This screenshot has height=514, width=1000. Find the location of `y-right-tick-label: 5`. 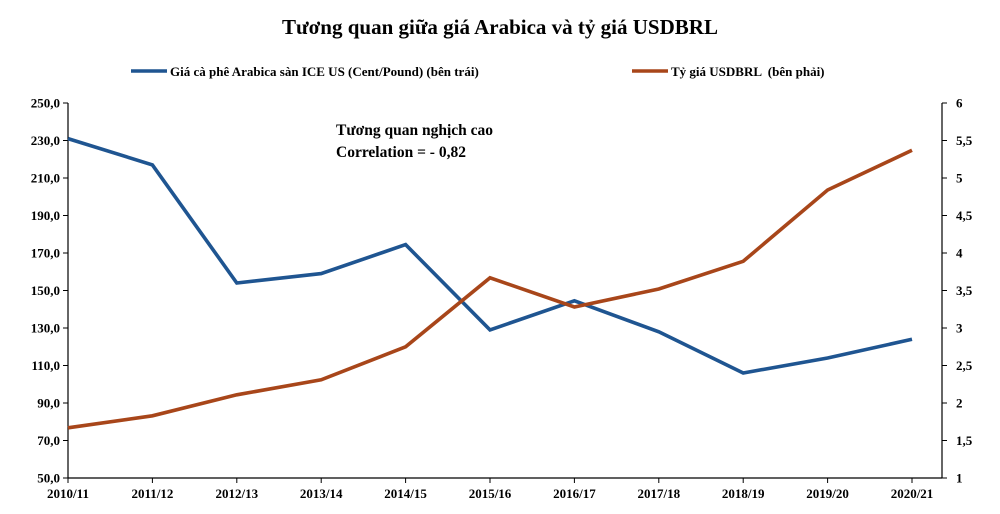

y-right-tick-label: 5 is located at coordinates (959, 178).